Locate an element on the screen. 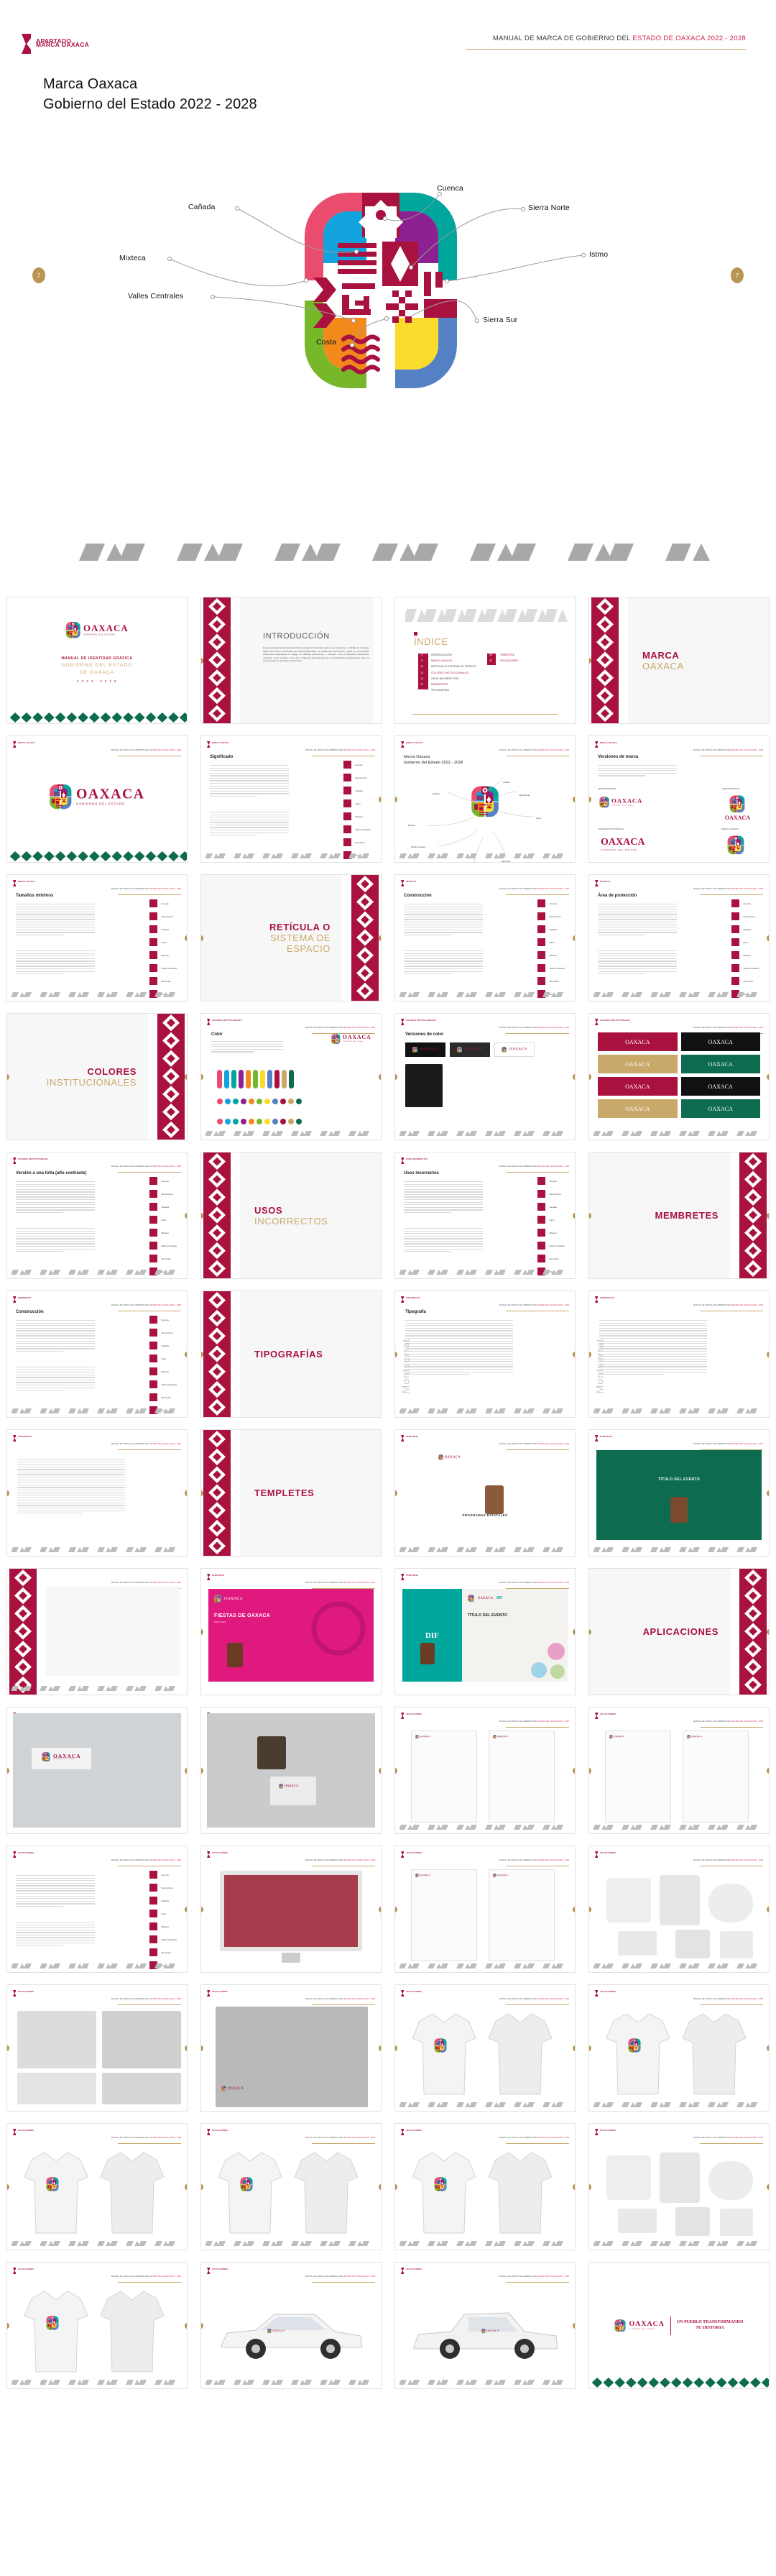  page-thumbnail: RETÍCULA O SISTEMA DE ESPACIO is located at coordinates (291, 937).